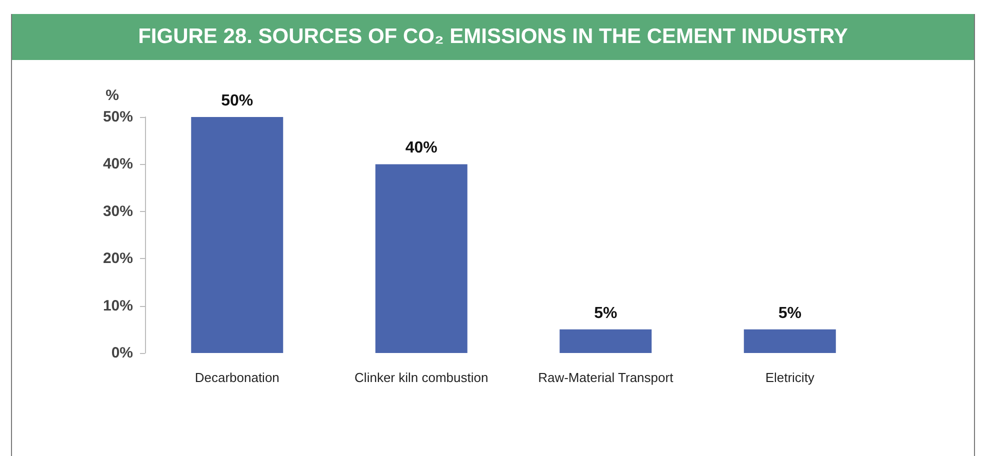 The image size is (981, 456). What do you see at coordinates (421, 148) in the screenshot?
I see `data-label: 40%` at bounding box center [421, 148].